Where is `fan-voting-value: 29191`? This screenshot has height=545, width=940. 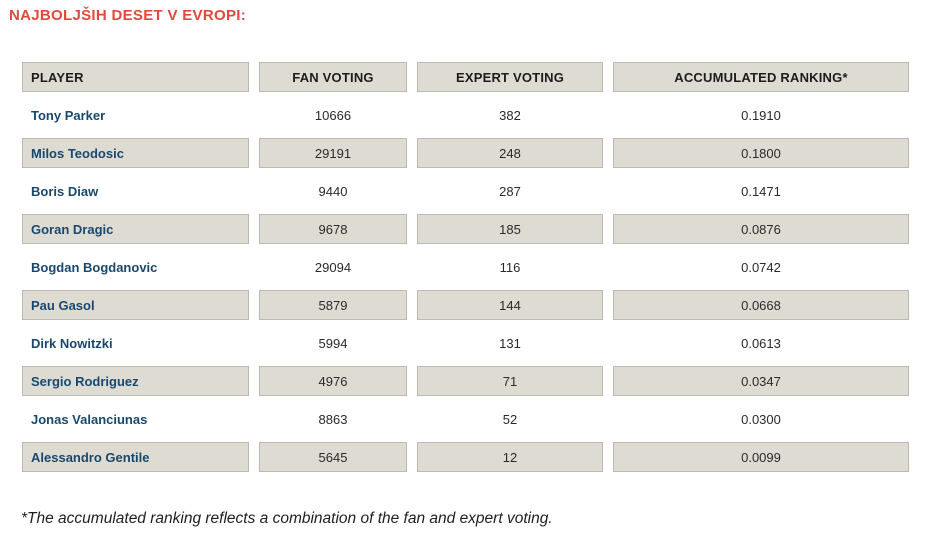 fan-voting-value: 29191 is located at coordinates (333, 153).